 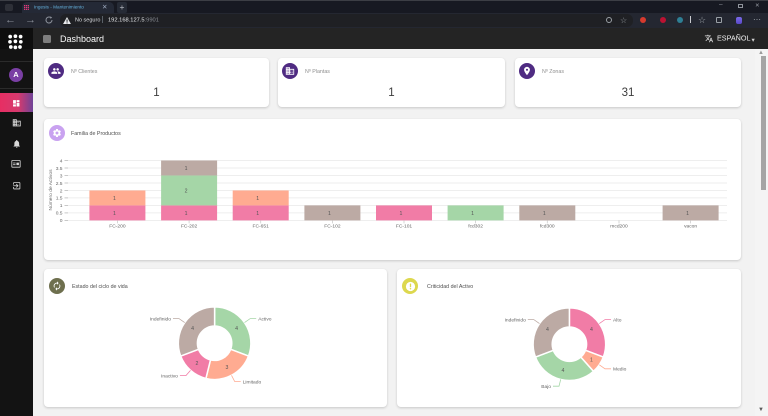 I want to click on svg-text: vacon, so click(x=690, y=227).